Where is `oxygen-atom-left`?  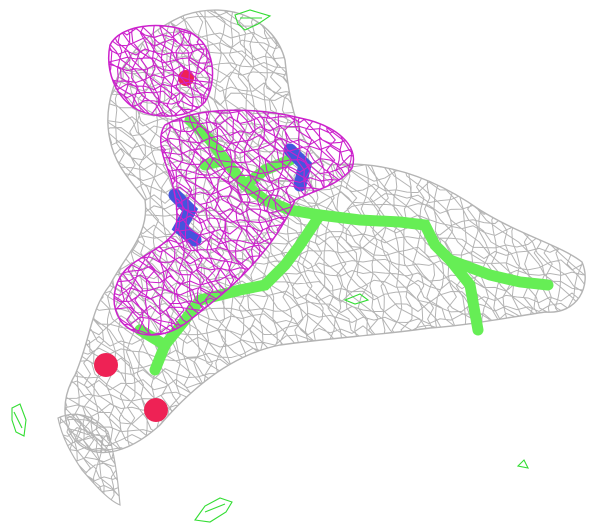
oxygen-atom-left is located at coordinates (106, 365).